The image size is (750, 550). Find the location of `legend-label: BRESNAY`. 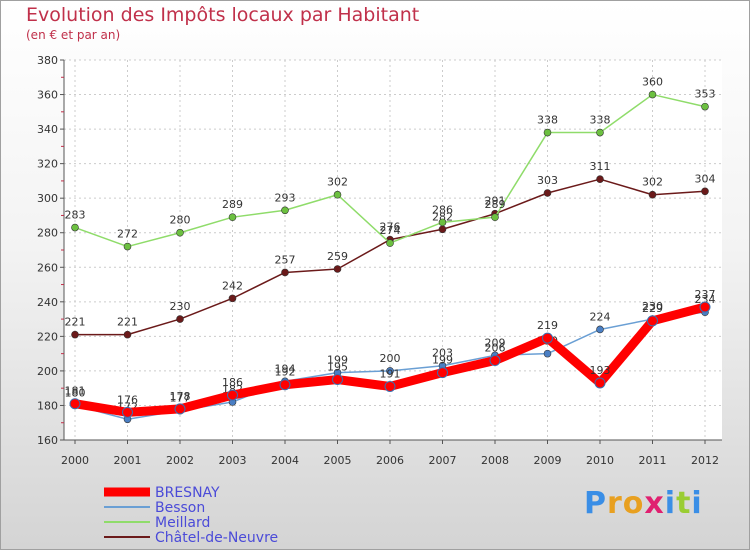

legend-label: BRESNAY is located at coordinates (187, 493).